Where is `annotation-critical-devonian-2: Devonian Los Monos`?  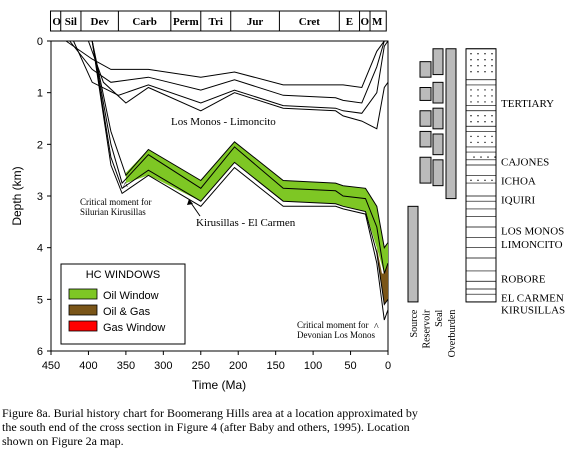
annotation-critical-devonian-2: Devonian Los Monos is located at coordinates (336, 335).